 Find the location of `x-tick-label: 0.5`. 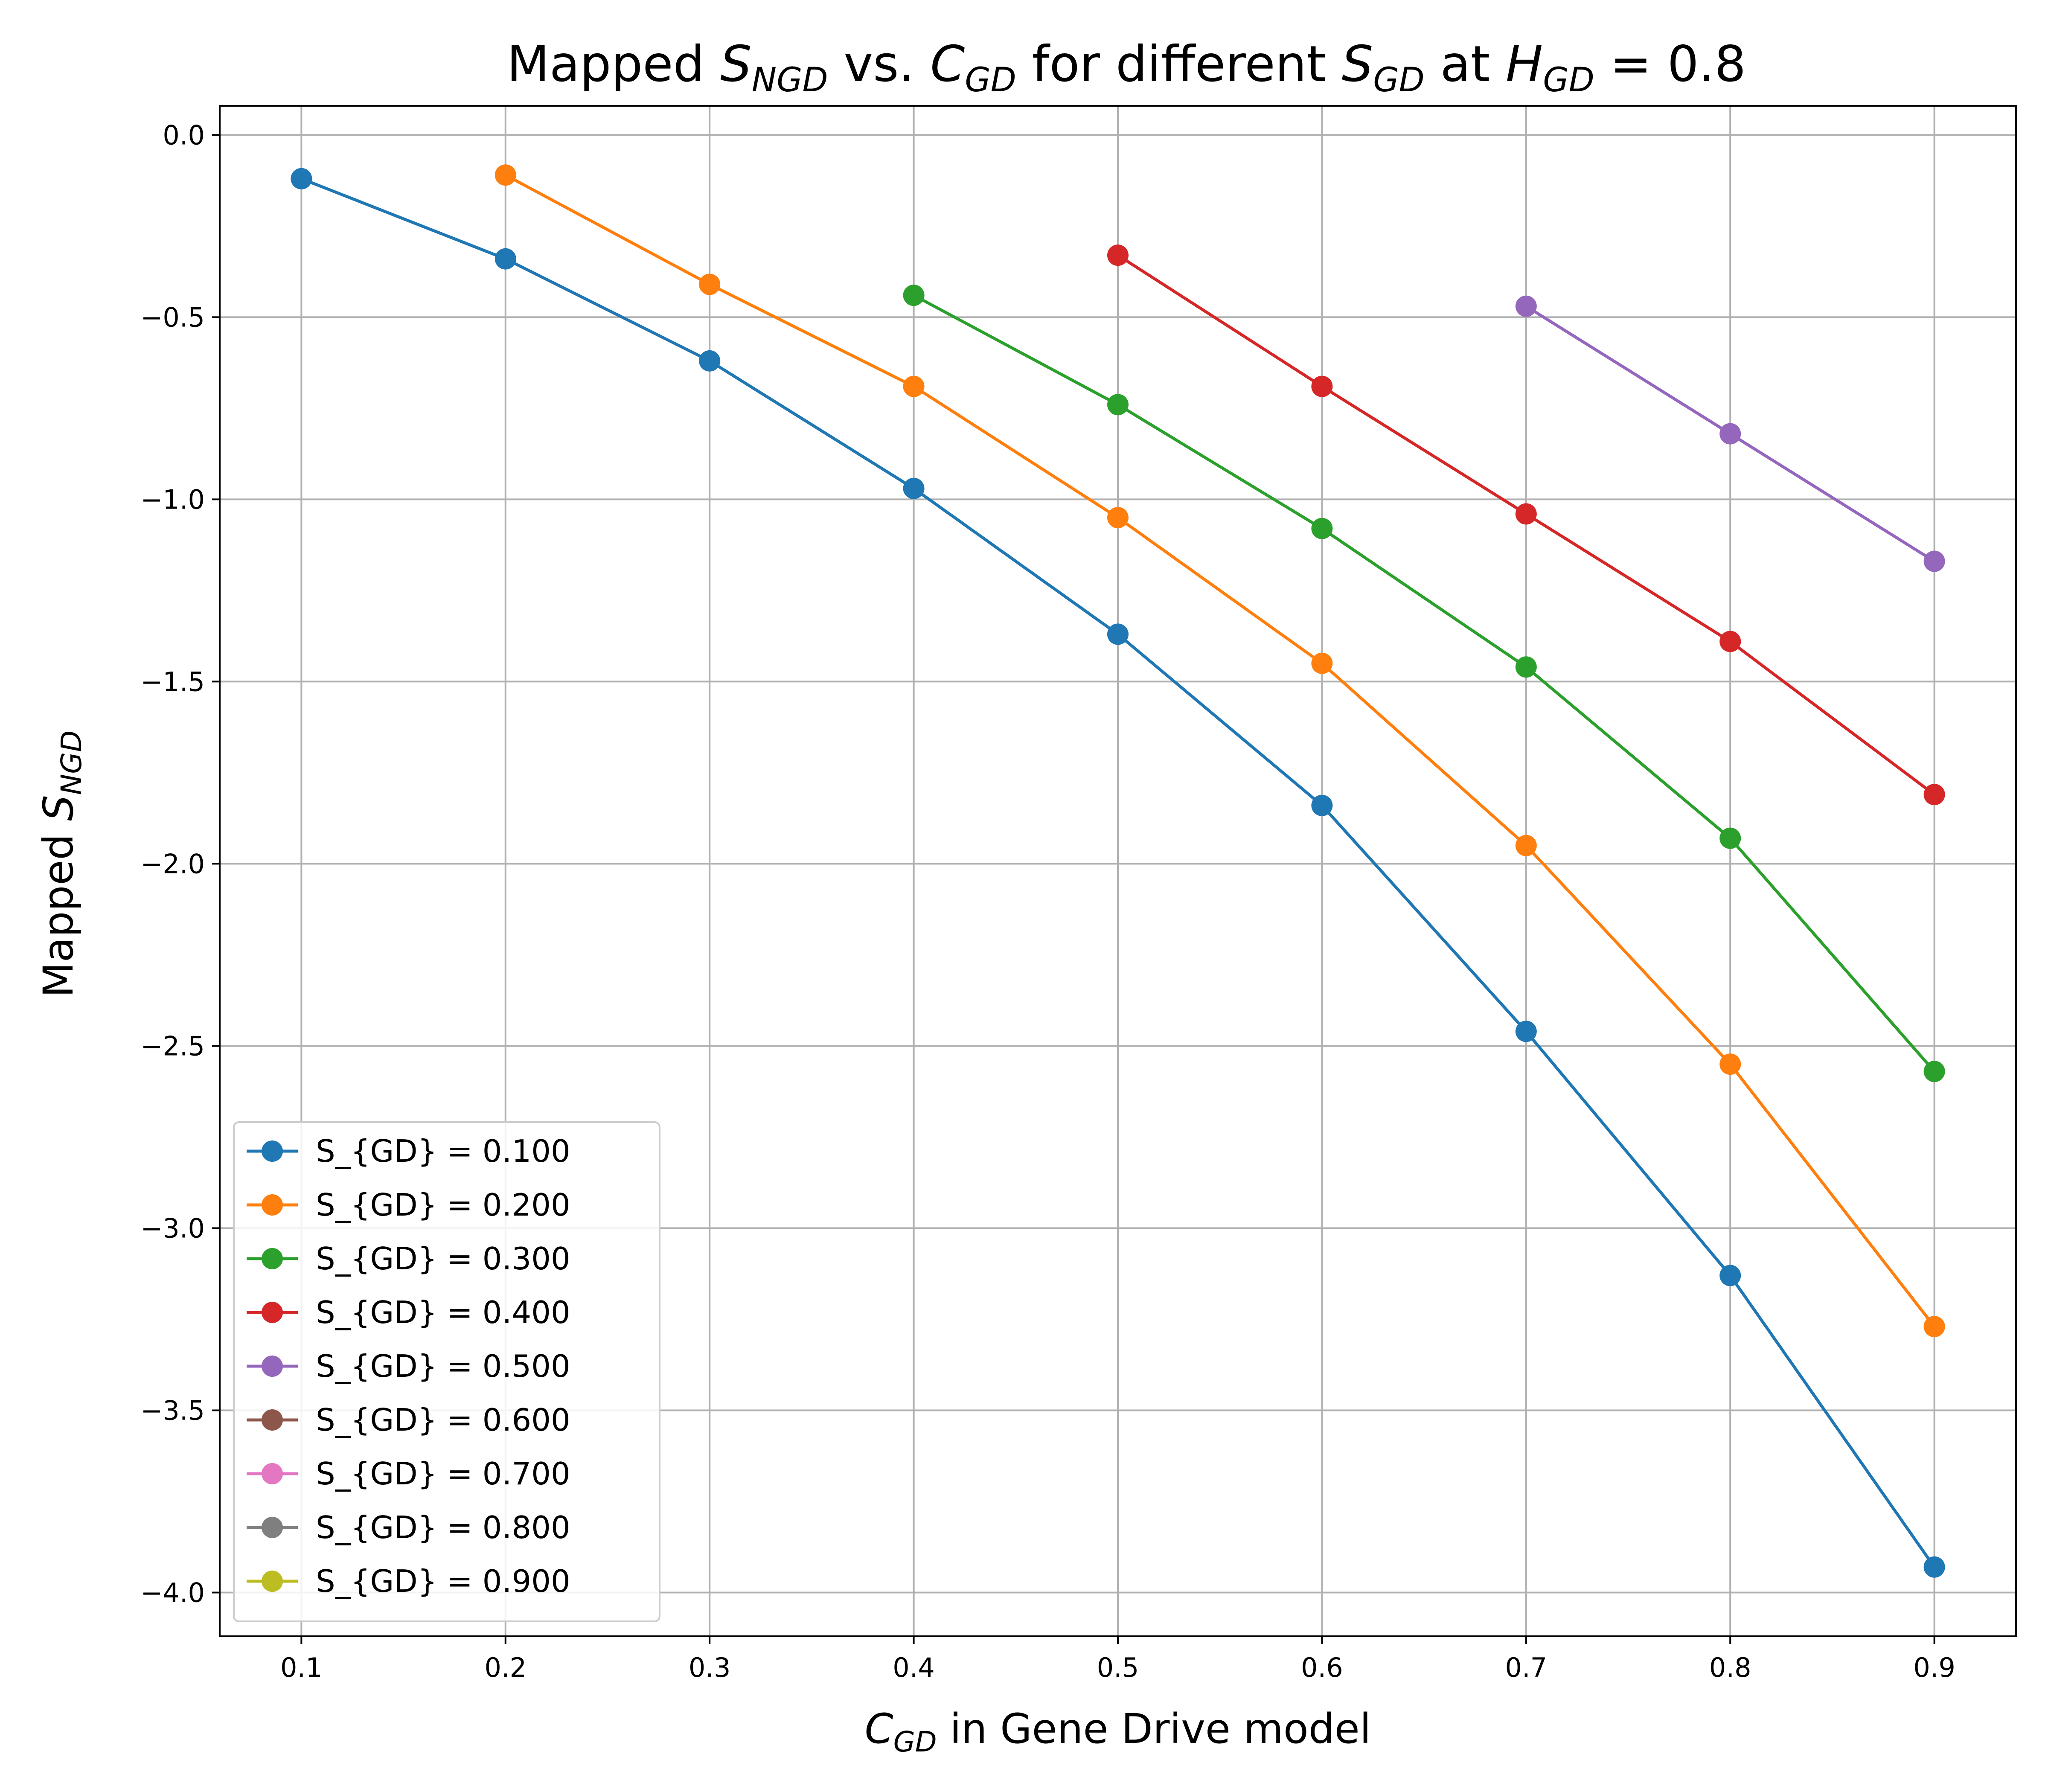

x-tick-label: 0.5 is located at coordinates (1118, 1667).